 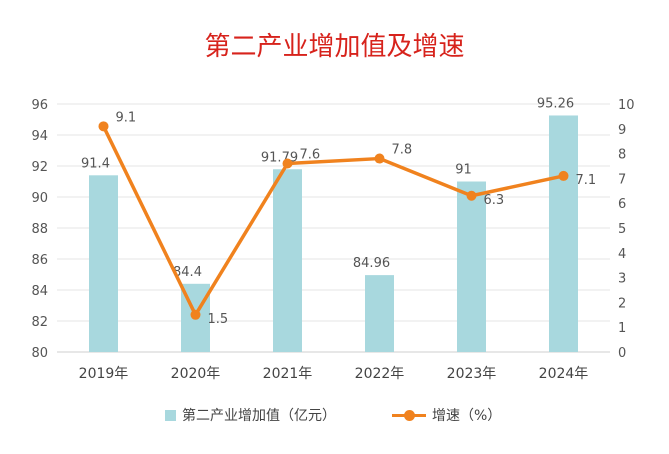 What do you see at coordinates (288, 374) in the screenshot?
I see `x-tick-label: 2021年` at bounding box center [288, 374].